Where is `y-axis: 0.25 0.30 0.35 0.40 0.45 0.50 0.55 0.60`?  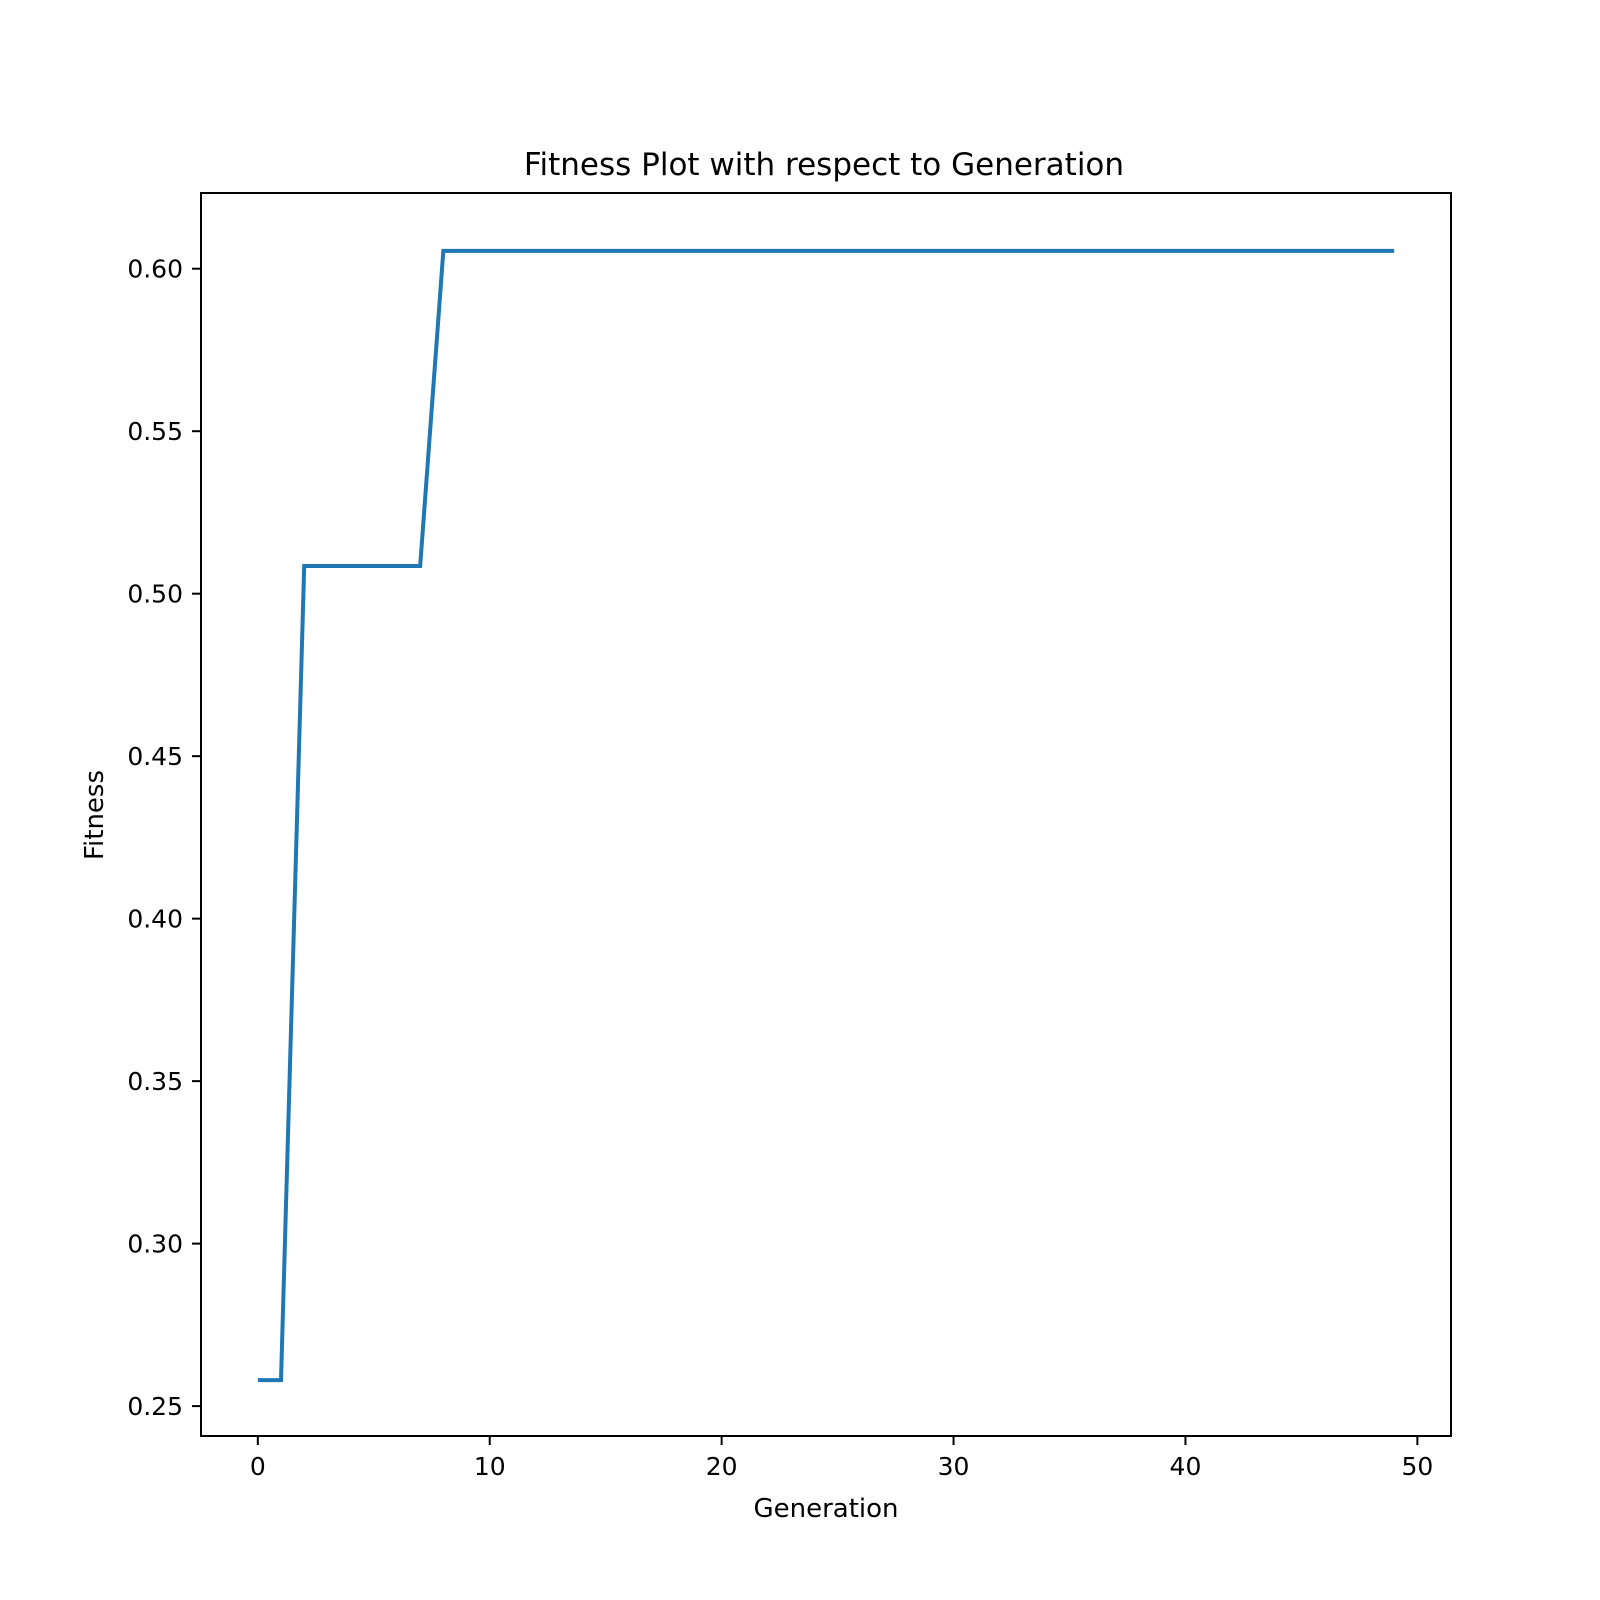 y-axis: 0.25 0.30 0.35 0.40 0.45 0.50 0.55 0.60 is located at coordinates (164, 838).